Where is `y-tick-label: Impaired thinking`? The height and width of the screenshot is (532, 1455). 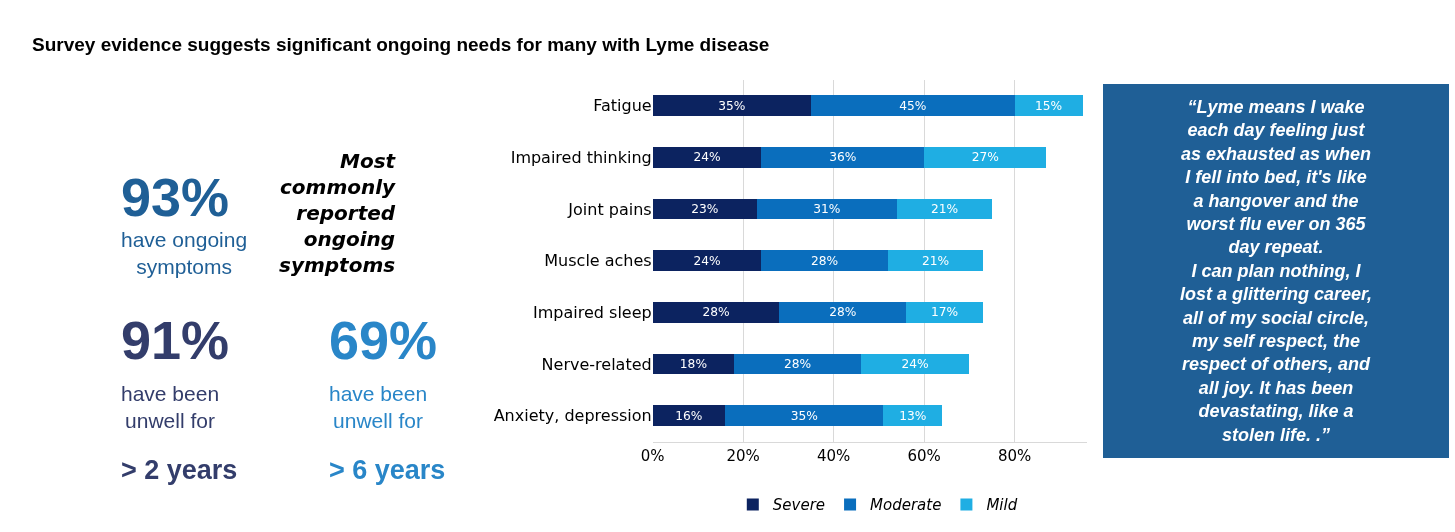
y-tick-label: Impaired thinking is located at coordinates (581, 157).